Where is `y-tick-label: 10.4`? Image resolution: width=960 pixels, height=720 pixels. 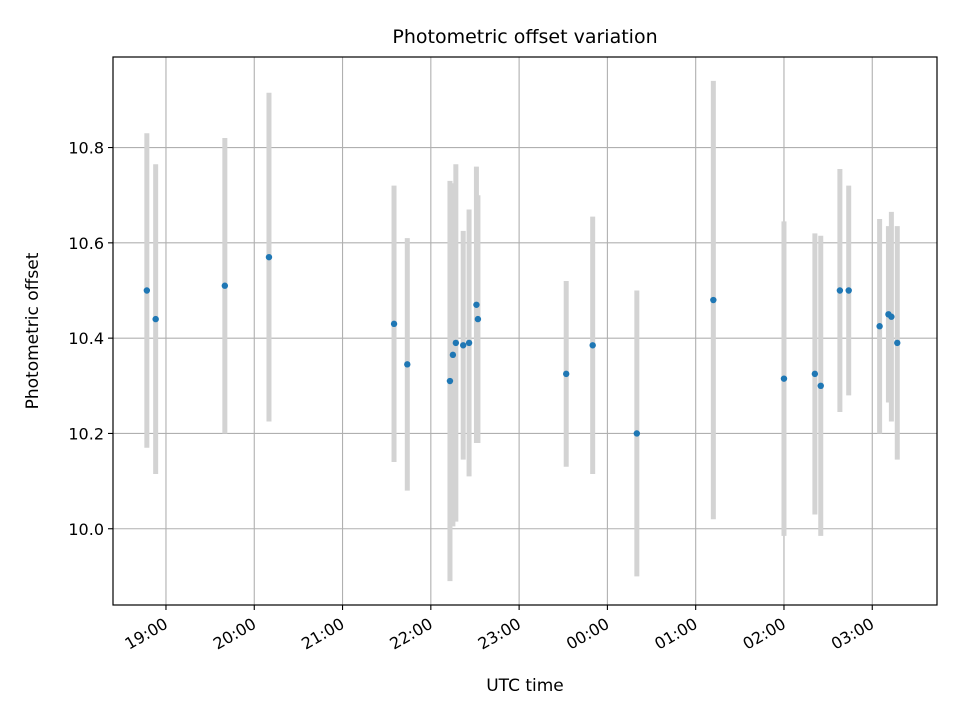
y-tick-label: 10.4 is located at coordinates (86, 338).